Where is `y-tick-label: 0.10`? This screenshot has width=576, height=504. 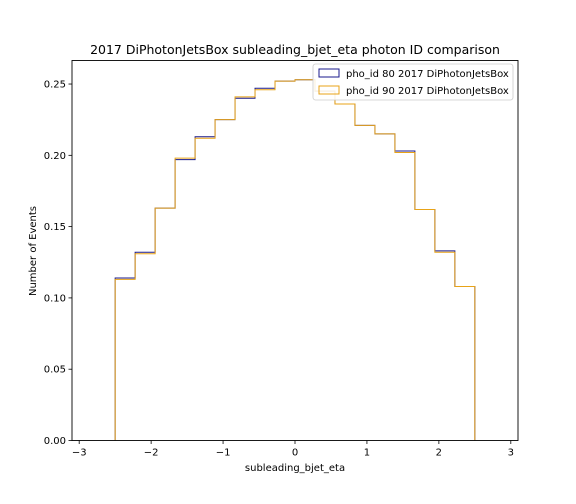
y-tick-label: 0.10 is located at coordinates (55, 298).